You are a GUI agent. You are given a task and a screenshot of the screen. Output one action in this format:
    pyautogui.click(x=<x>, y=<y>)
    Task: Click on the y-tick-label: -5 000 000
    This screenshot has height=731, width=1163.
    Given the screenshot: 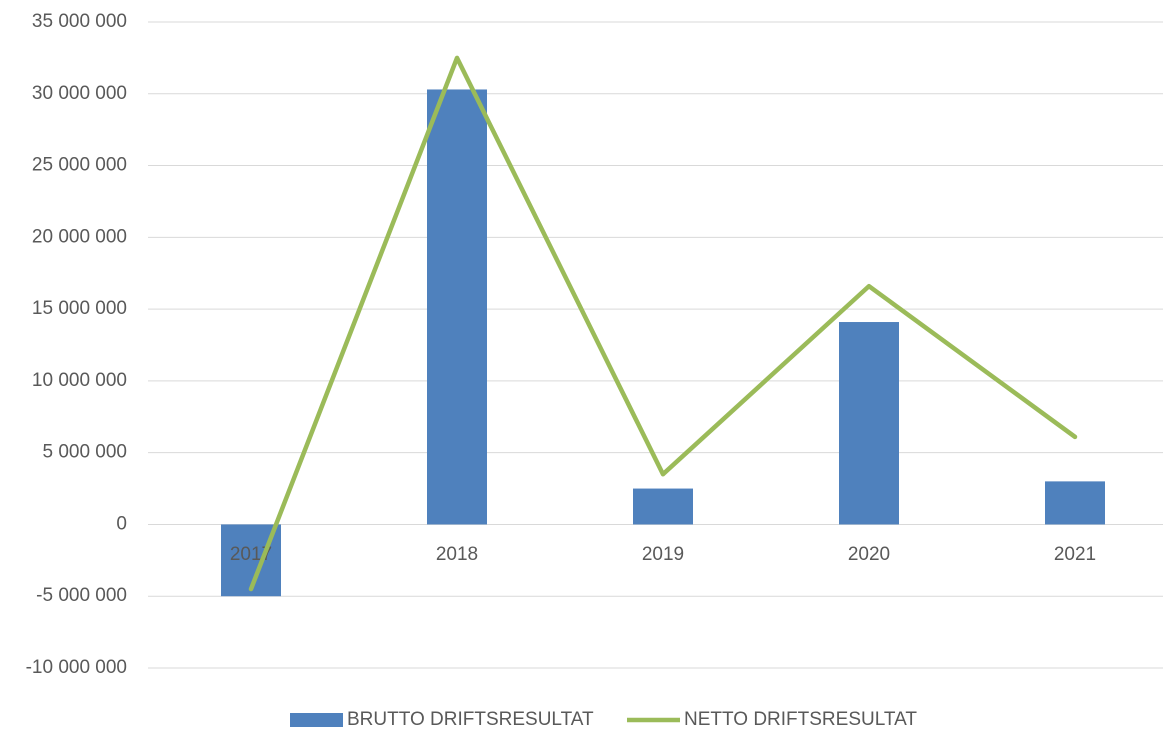 What is the action you would take?
    pyautogui.click(x=81, y=595)
    